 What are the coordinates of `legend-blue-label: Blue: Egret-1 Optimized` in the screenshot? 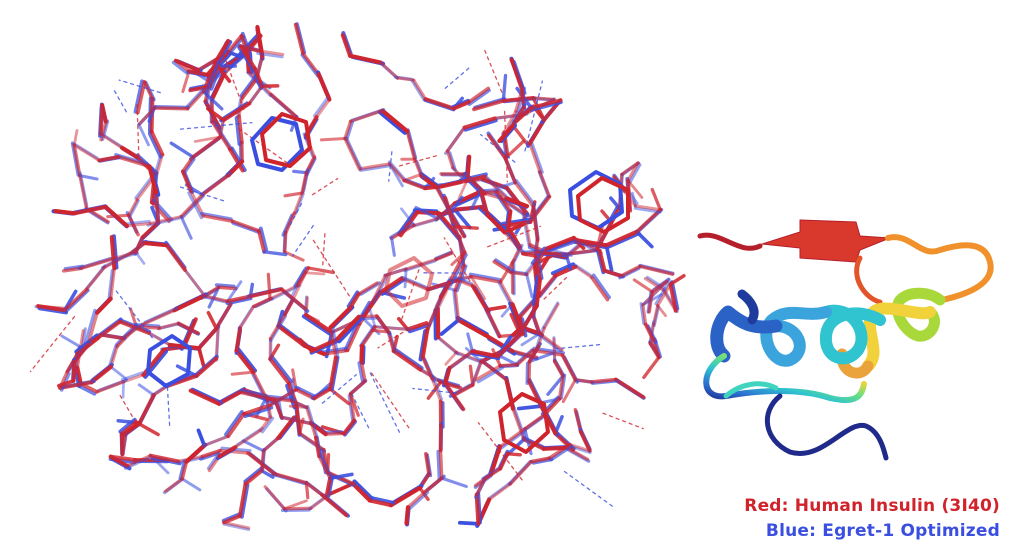 It's located at (882, 531).